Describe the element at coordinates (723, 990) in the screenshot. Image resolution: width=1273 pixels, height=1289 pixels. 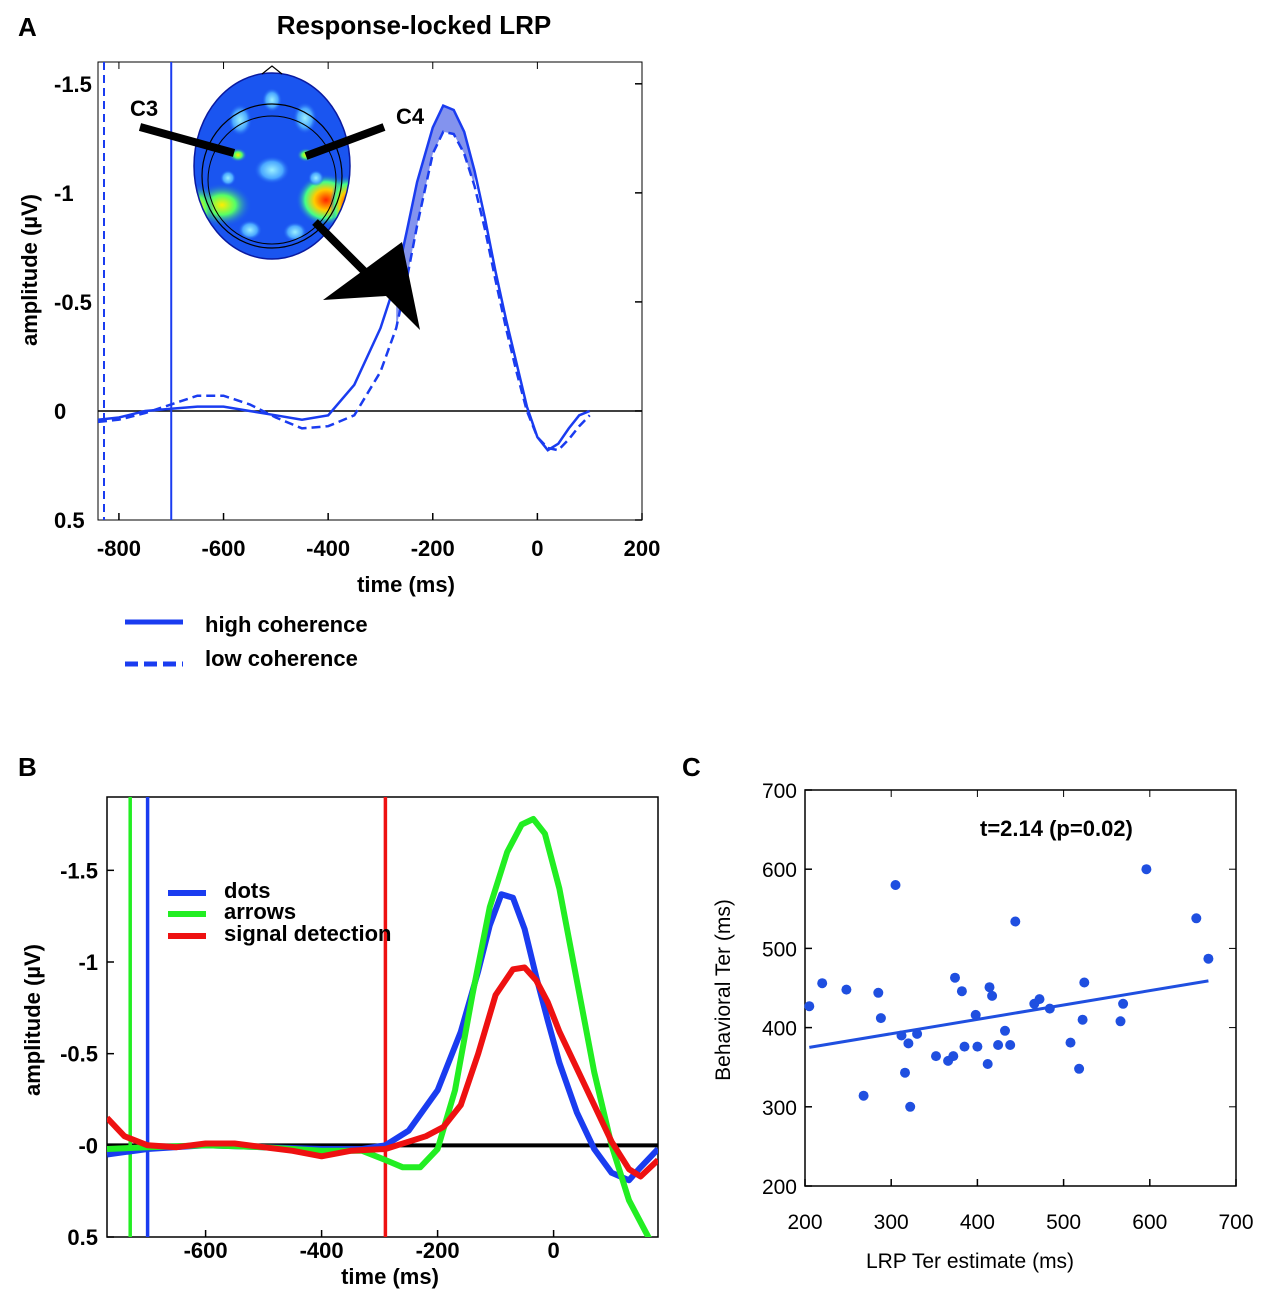
I see `panel-c-ylabel: Behavioral Ter (ms)` at that location.